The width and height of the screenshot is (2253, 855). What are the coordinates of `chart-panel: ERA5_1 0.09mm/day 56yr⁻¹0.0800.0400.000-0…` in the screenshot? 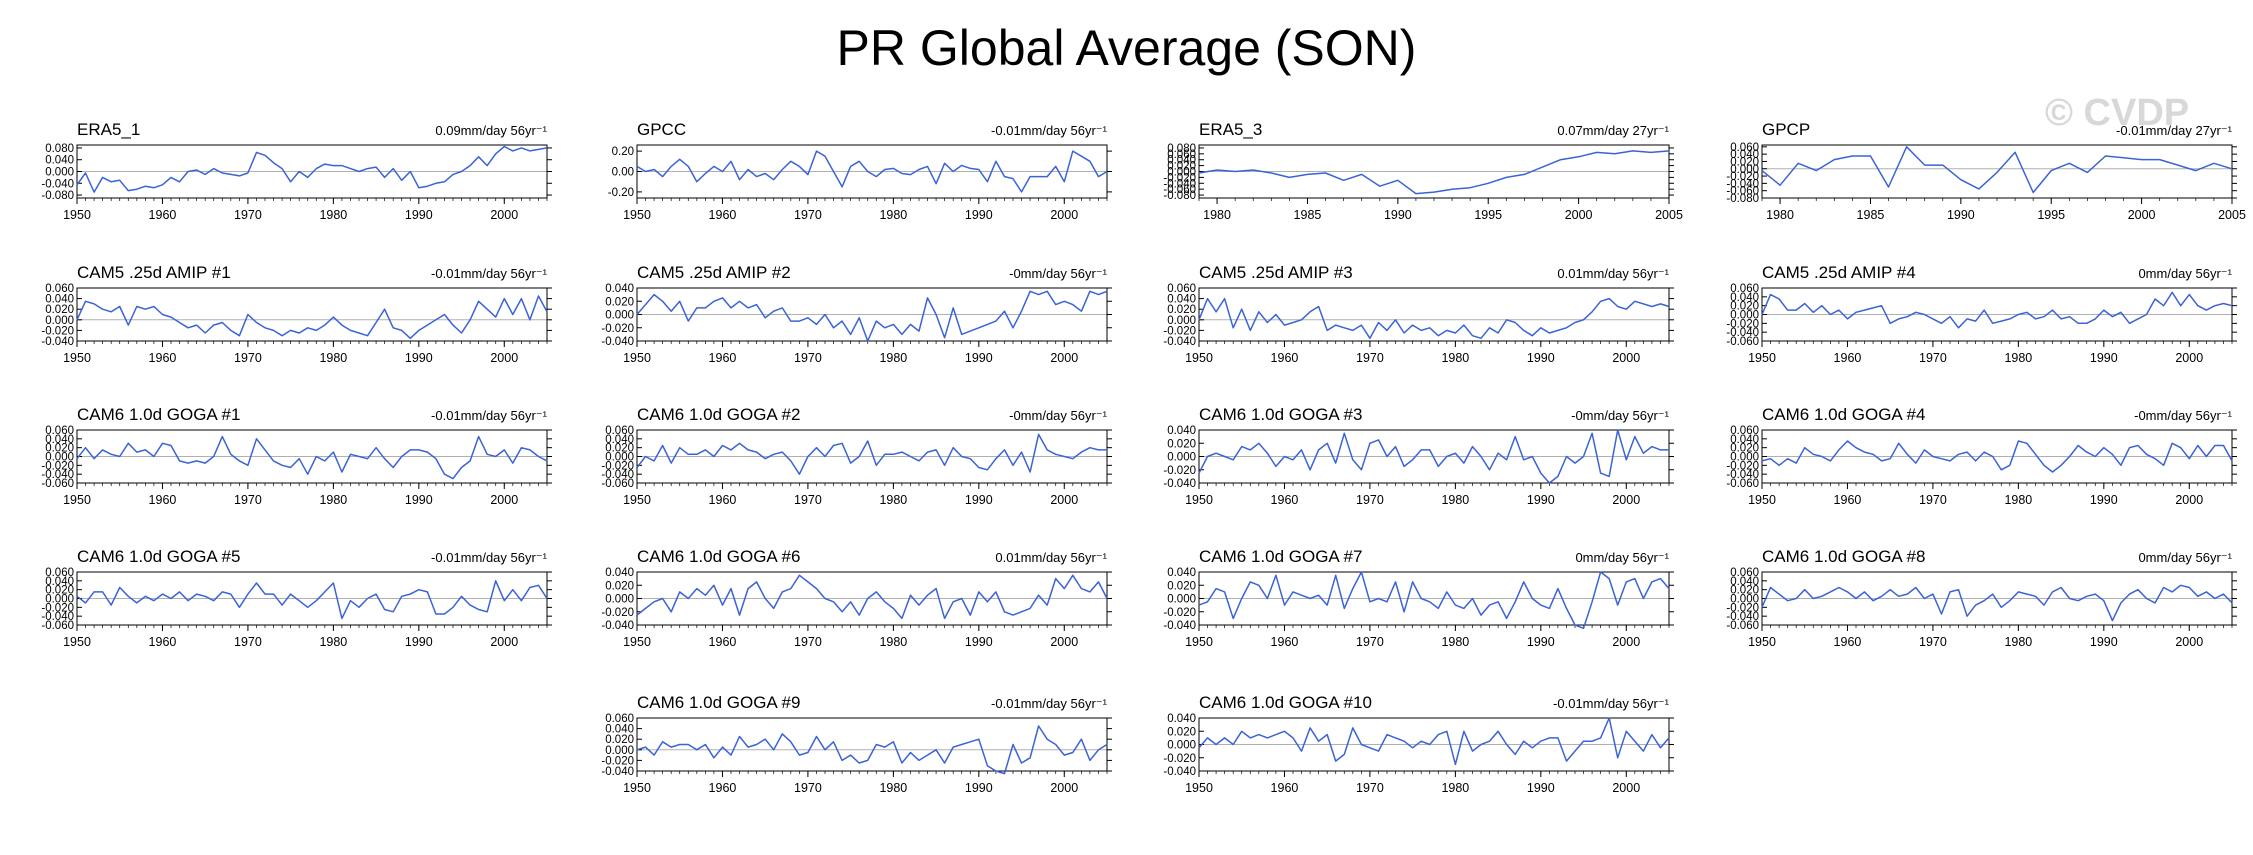 It's located at (296, 171).